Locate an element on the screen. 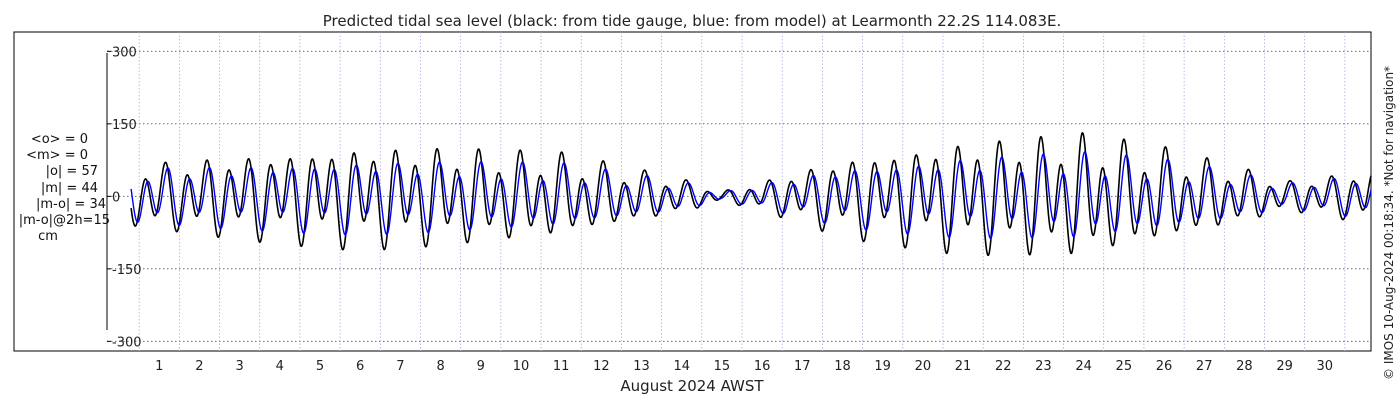 The height and width of the screenshot is (400, 1400). y-tick-label: 300 is located at coordinates (124, 52).